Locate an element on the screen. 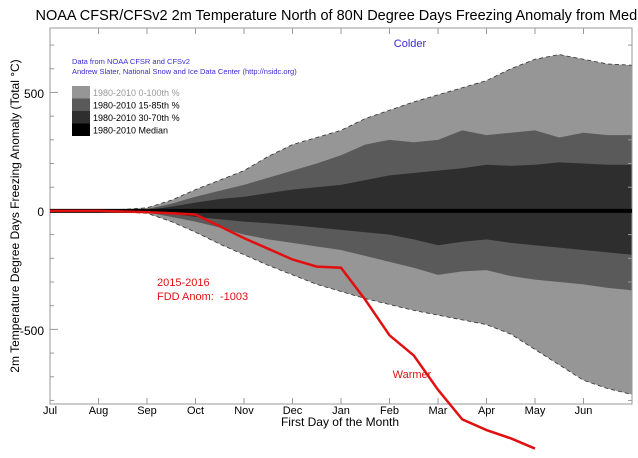 This screenshot has width=638, height=458. x-tick-label: Mar is located at coordinates (438, 411).